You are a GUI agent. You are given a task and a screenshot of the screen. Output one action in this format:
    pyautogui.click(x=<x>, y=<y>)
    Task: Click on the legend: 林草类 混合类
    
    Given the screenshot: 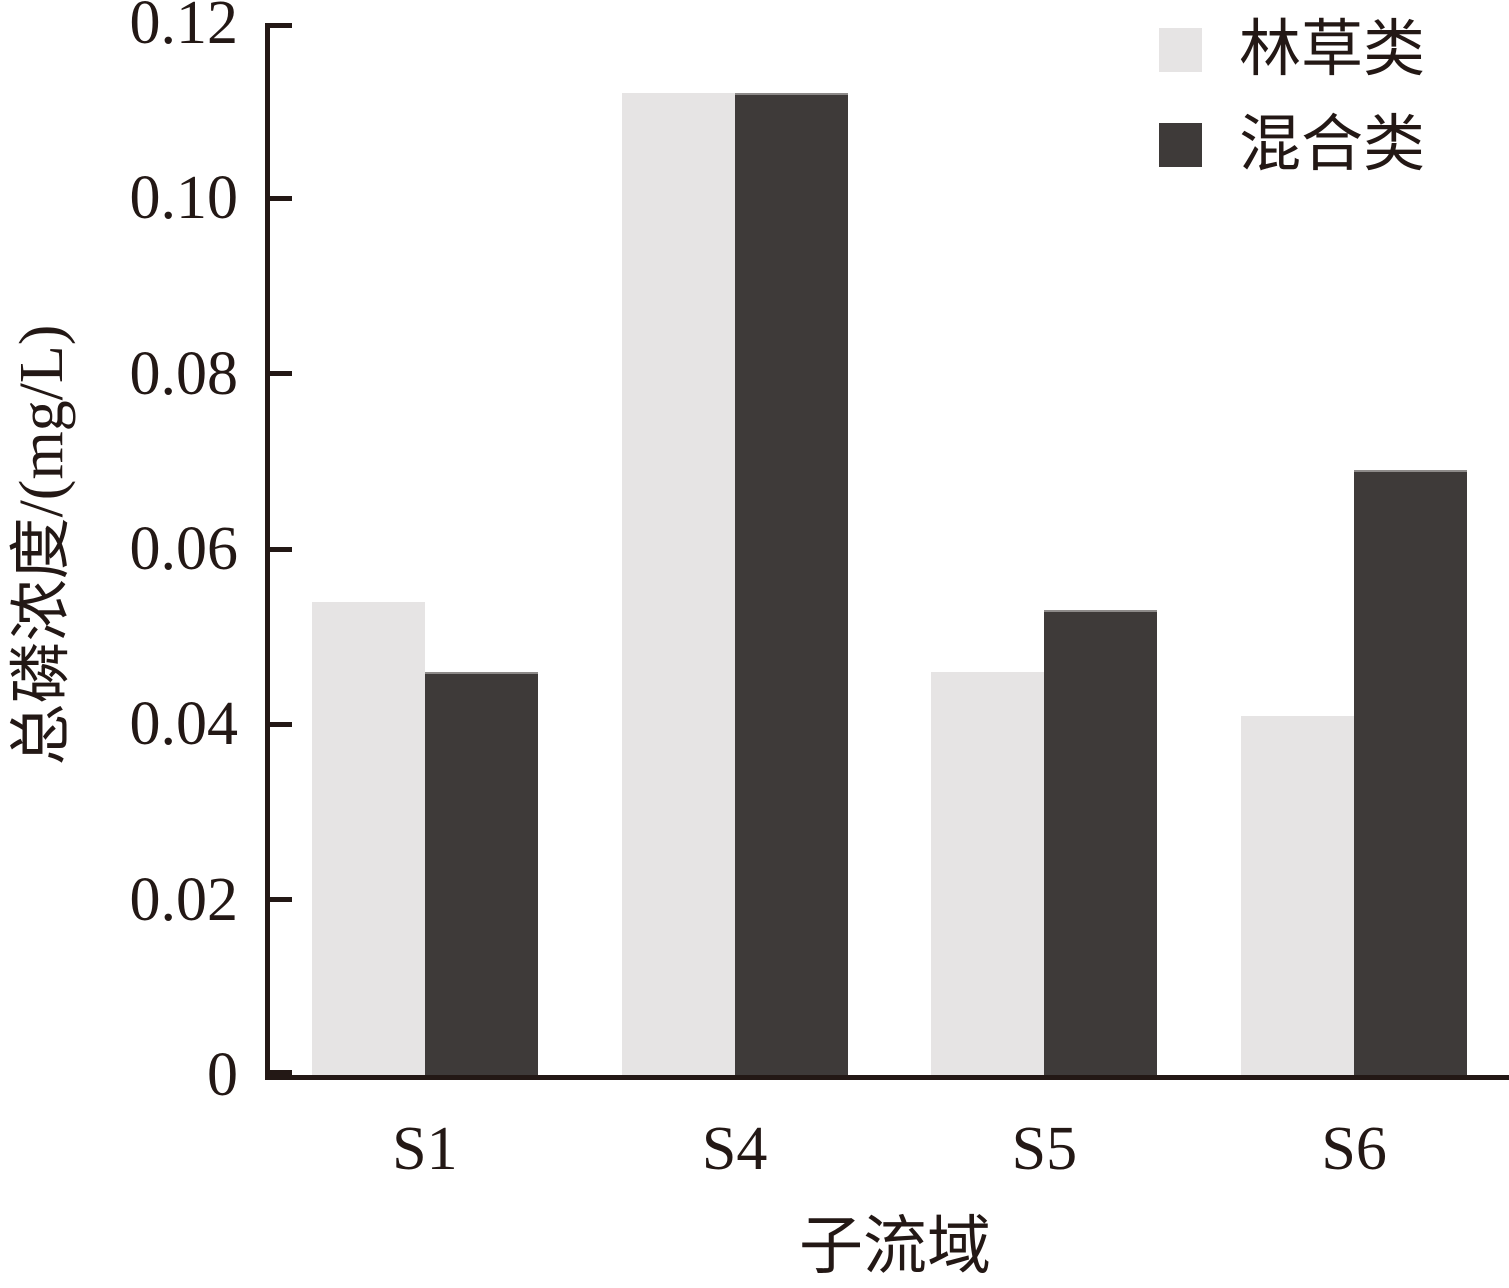 What is the action you would take?
    pyautogui.click(x=1292, y=97)
    